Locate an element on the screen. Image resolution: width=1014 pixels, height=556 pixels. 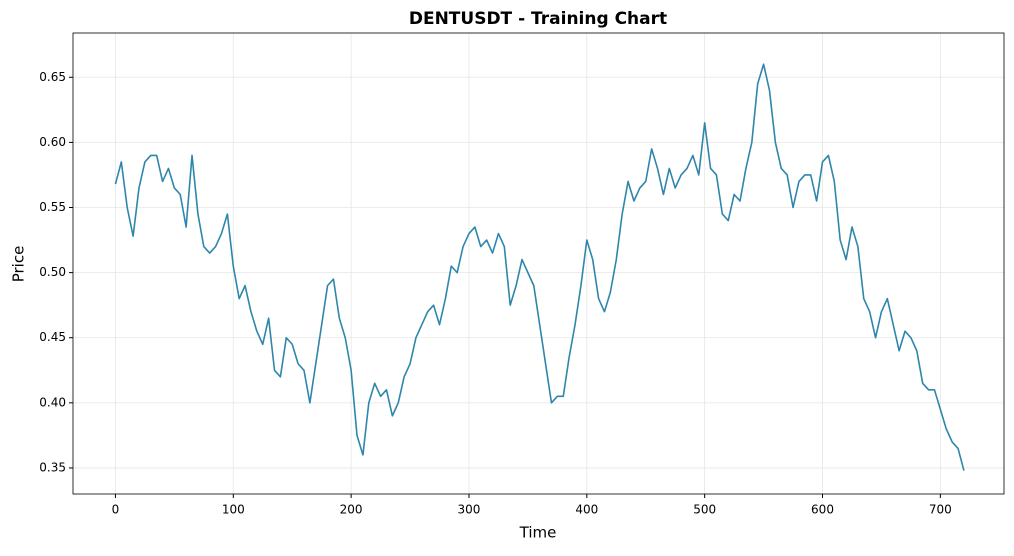
chart-title: DENTUSDT - Training Chart is located at coordinates (538, 19).